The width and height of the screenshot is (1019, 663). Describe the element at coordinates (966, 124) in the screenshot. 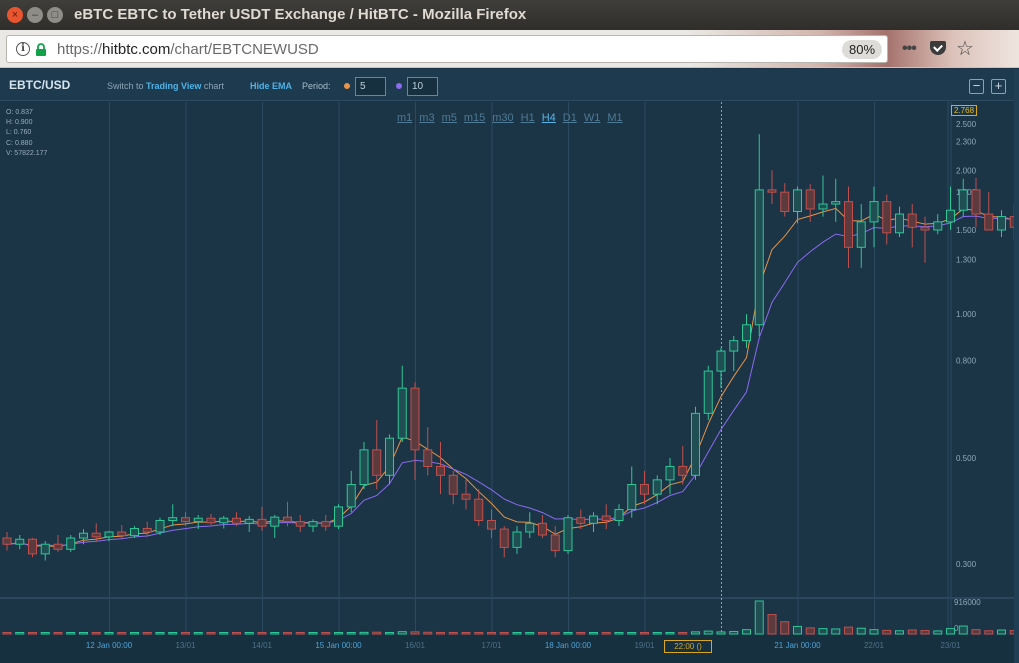

I see `y-tick-label: 2.500` at that location.